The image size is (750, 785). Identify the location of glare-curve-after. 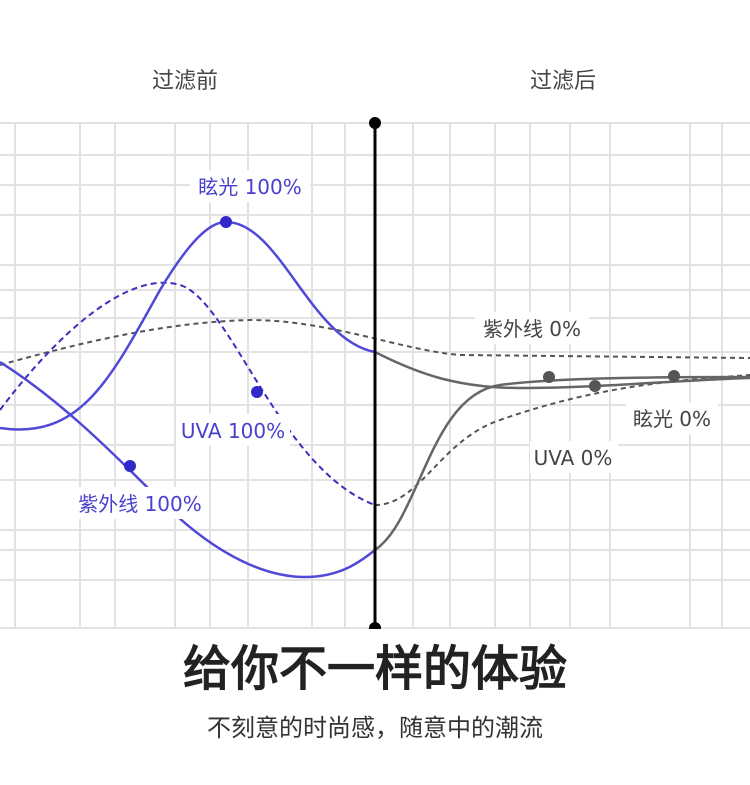
(562, 370).